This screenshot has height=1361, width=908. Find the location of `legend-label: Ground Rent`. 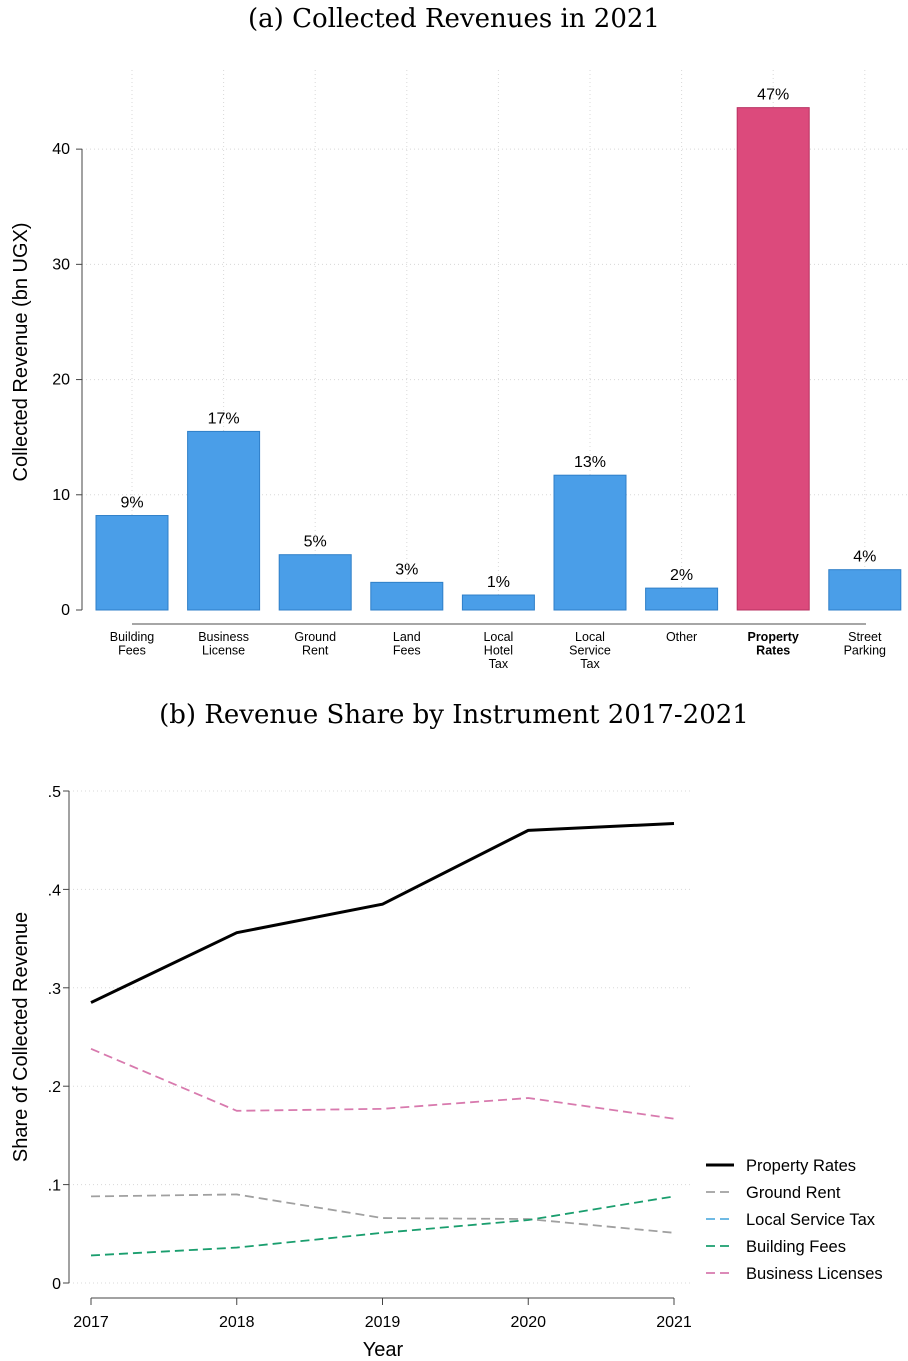

legend-label: Ground Rent is located at coordinates (793, 1193).